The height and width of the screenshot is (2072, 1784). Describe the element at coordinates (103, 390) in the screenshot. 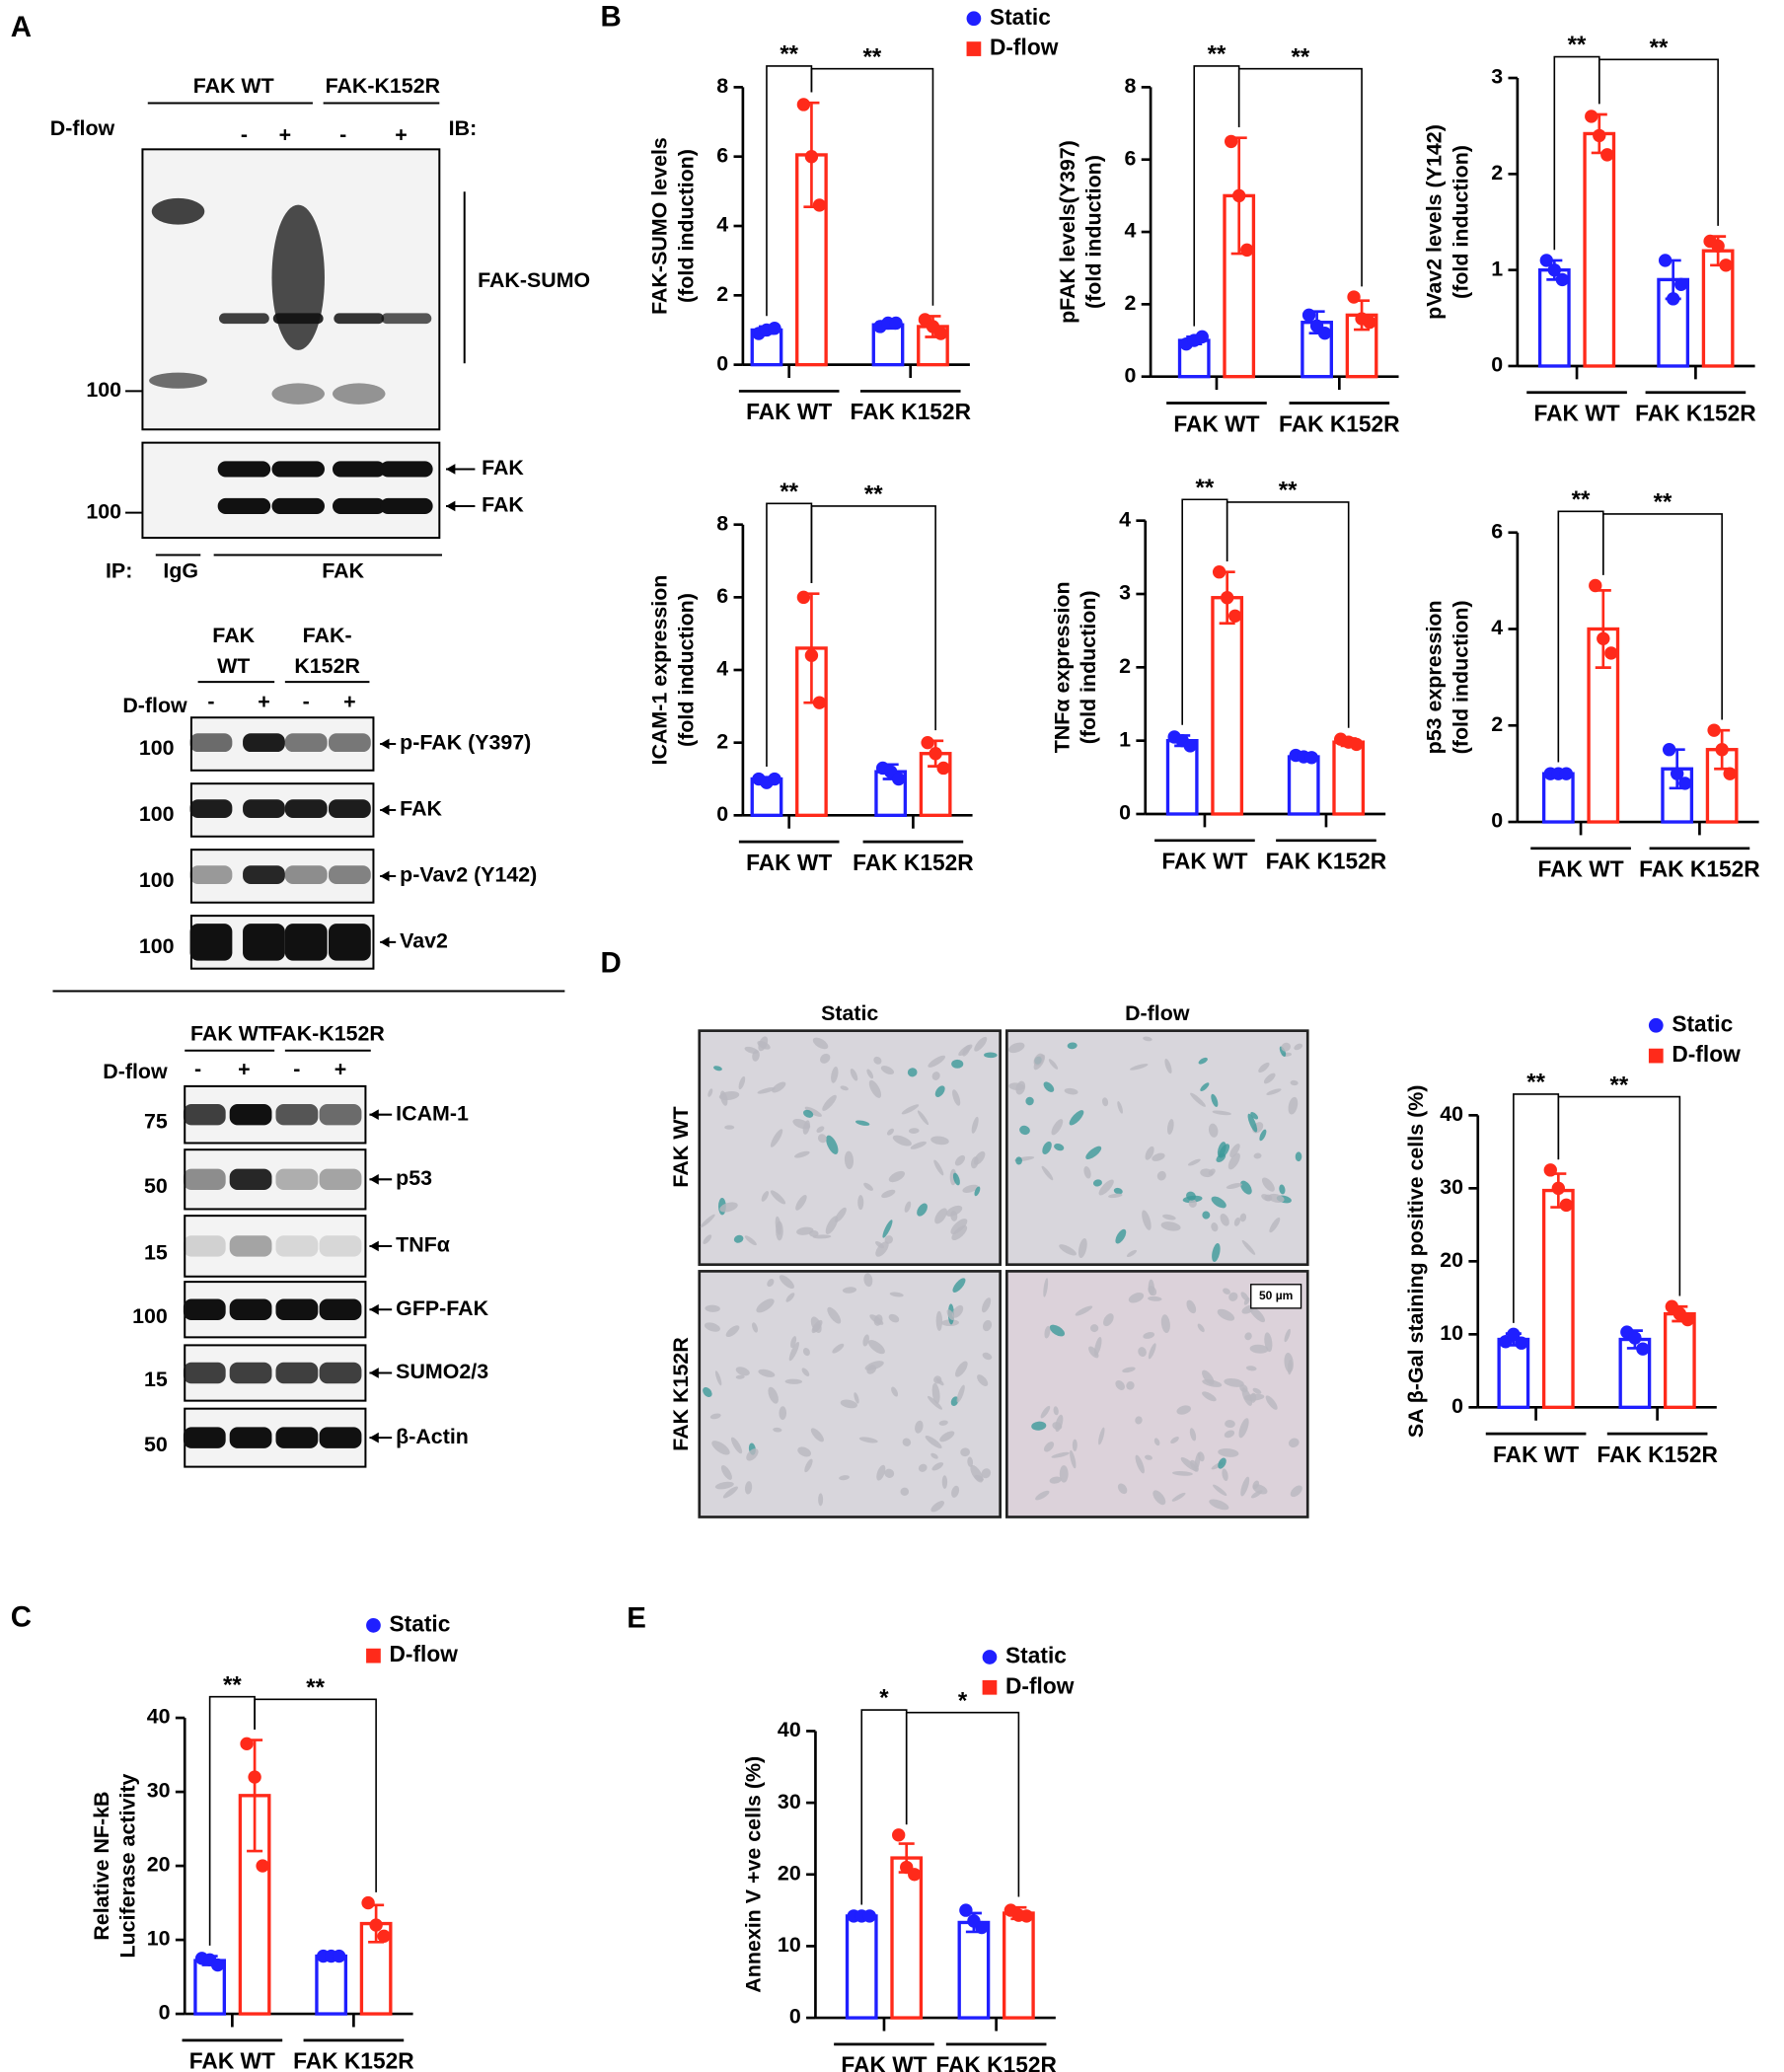

I see `mw-label: 100` at that location.